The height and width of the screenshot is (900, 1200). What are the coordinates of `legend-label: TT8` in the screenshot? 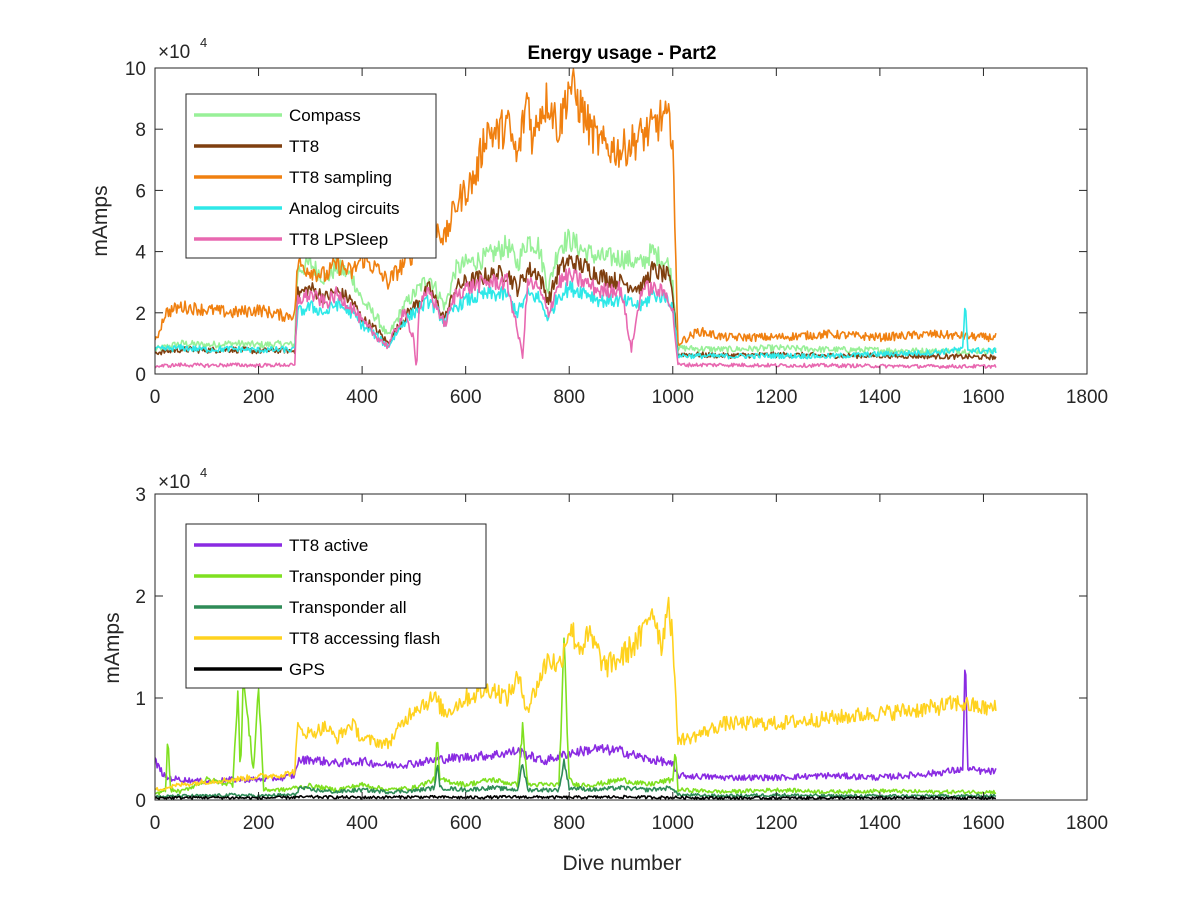 It's located at (304, 146).